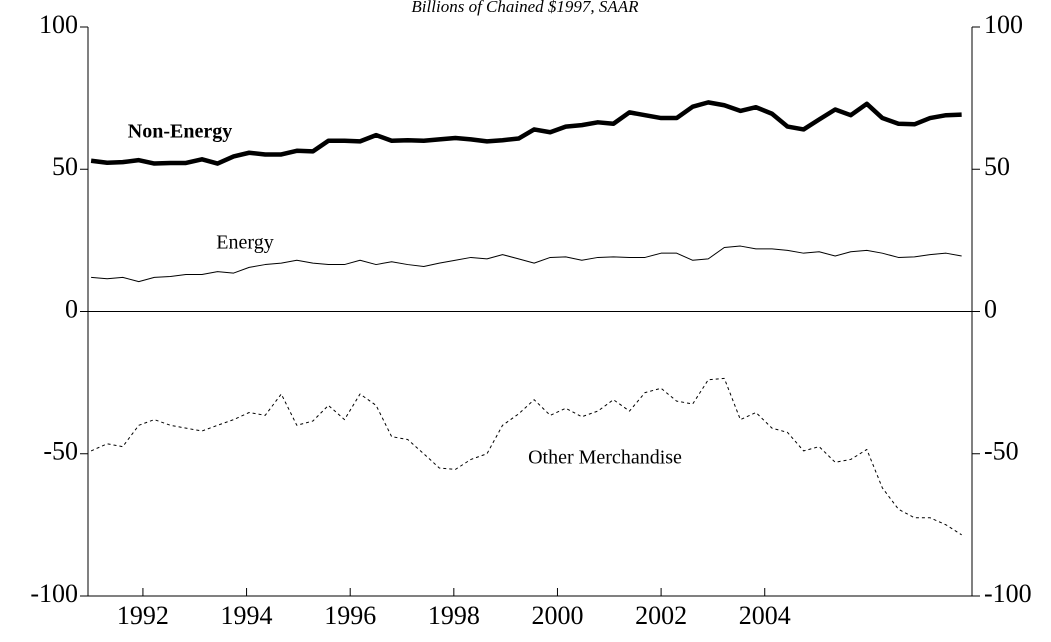 This screenshot has height=642, width=1051. Describe the element at coordinates (247, 615) in the screenshot. I see `x-tick-label: 1994` at that location.